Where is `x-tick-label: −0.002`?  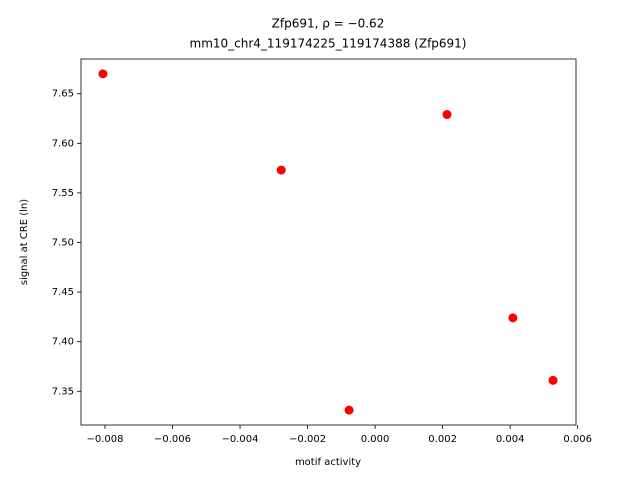 x-tick-label: −0.002 is located at coordinates (307, 439).